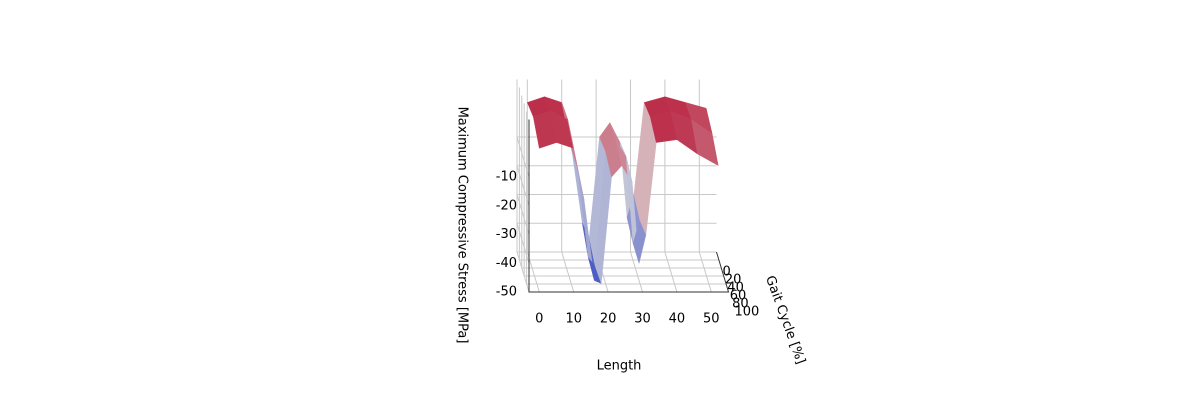 The height and width of the screenshot is (400, 1200). Describe the element at coordinates (711, 319) in the screenshot. I see `x-tick-label: 50` at that location.